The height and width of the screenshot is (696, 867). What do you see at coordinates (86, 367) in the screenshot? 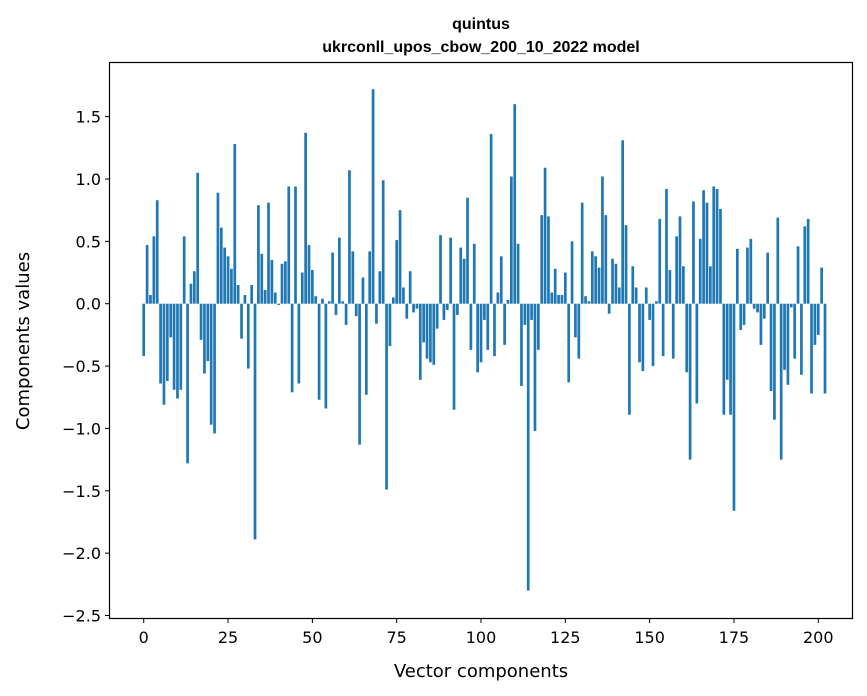
I see `y-axis: −2.5 −2.0 −1.5 −1.0 −0.5 0.0 0.5 1.0 1.5` at bounding box center [86, 367].